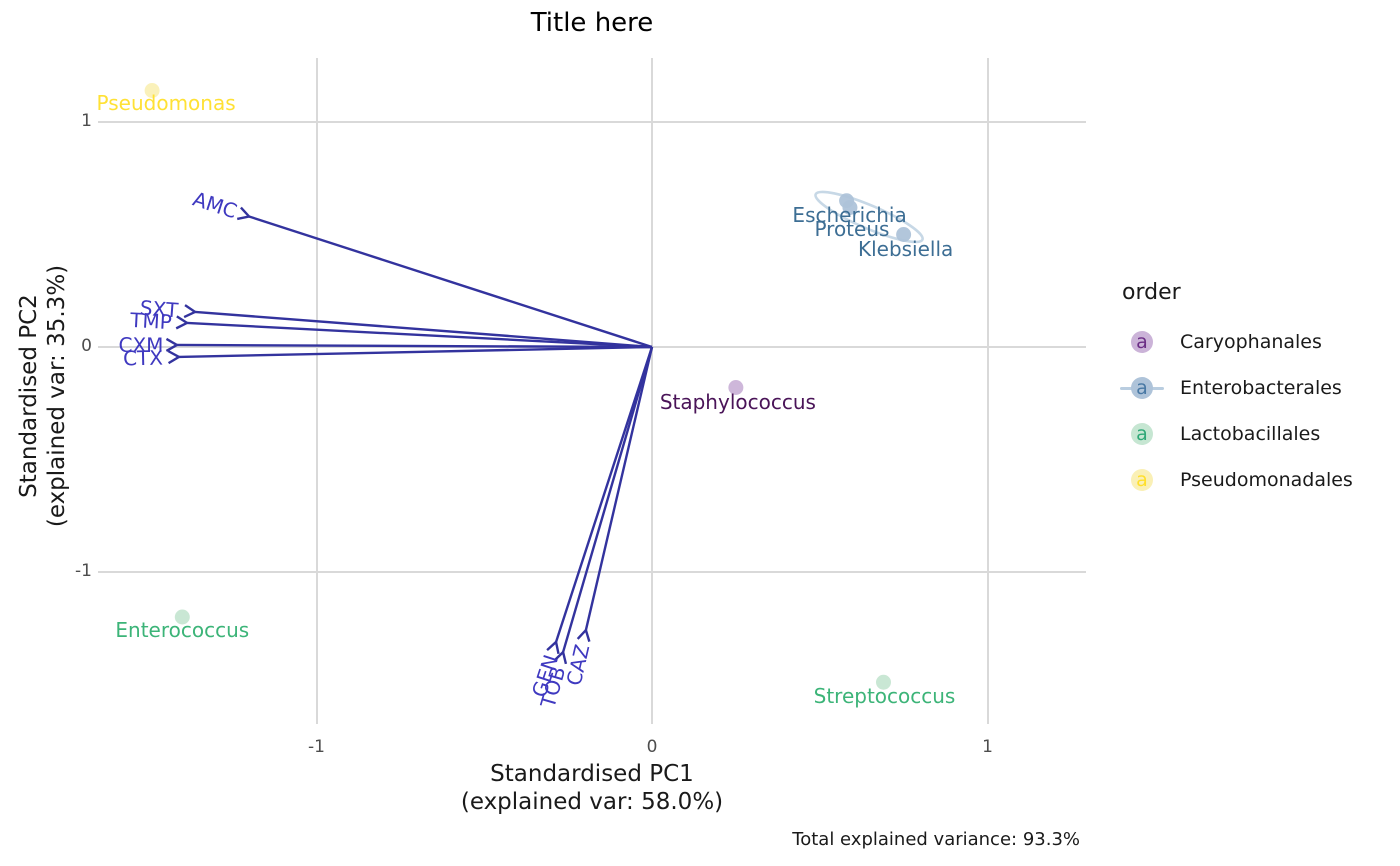 The width and height of the screenshot is (1400, 866). Describe the element at coordinates (57, 396) in the screenshot. I see `y-axis-title-line2: (explained var: 35.3%)` at that location.